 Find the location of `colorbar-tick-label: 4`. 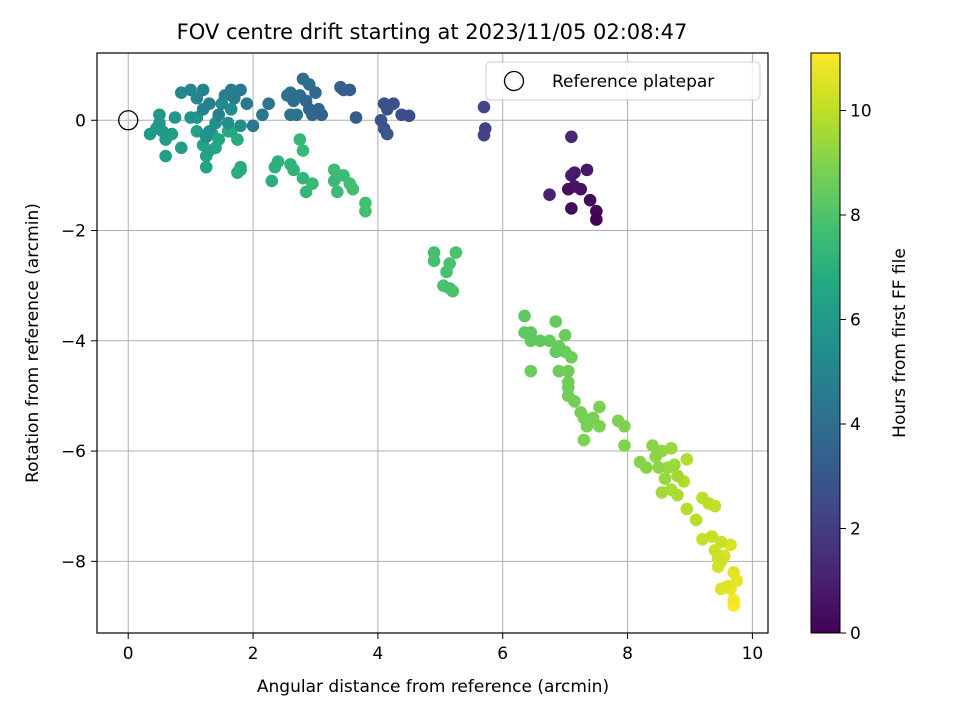

colorbar-tick-label: 4 is located at coordinates (855, 425).